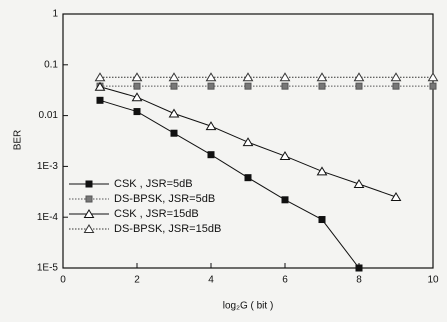 This screenshot has width=447, height=322. Describe the element at coordinates (48, 268) in the screenshot. I see `y-tick-label: 1E-5` at that location.